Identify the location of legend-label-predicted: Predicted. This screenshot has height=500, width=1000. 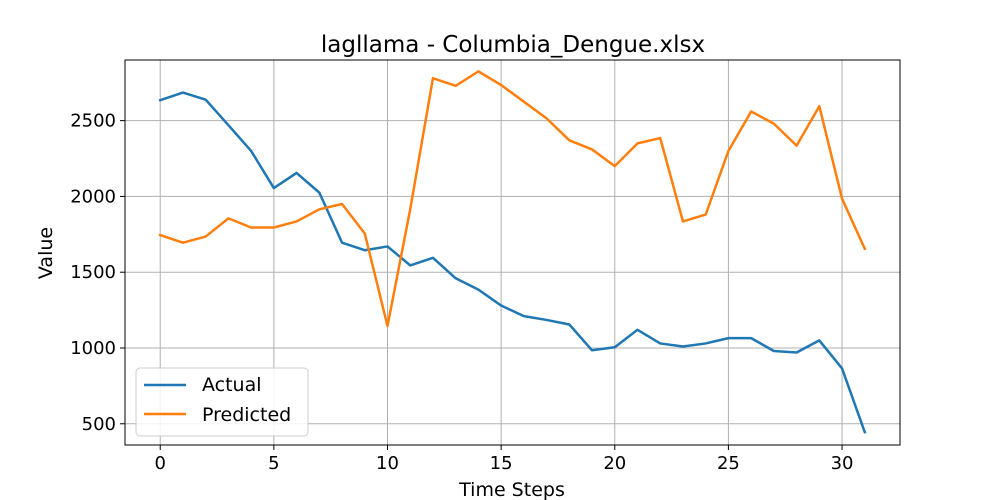
(246, 415).